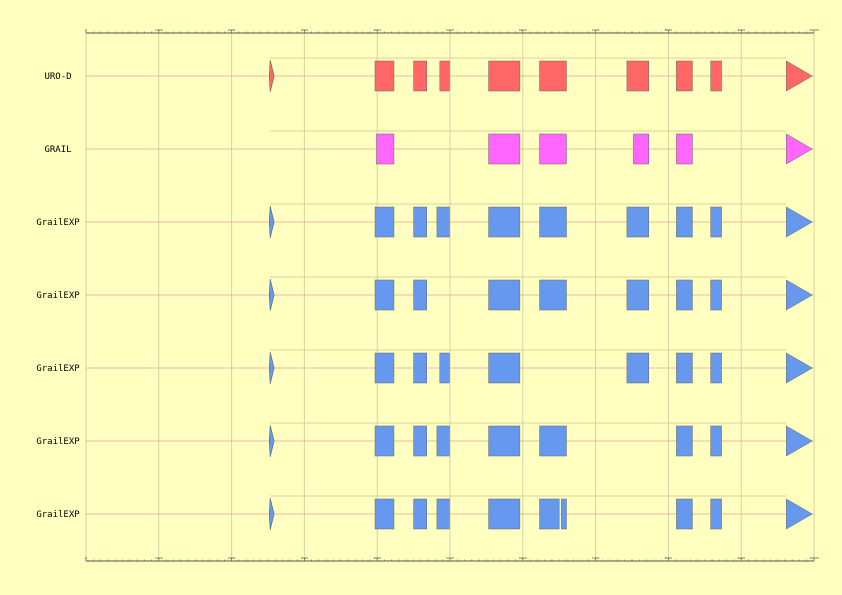 The width and height of the screenshot is (842, 595). What do you see at coordinates (57, 150) in the screenshot?
I see `track-label: GRAIL` at bounding box center [57, 150].